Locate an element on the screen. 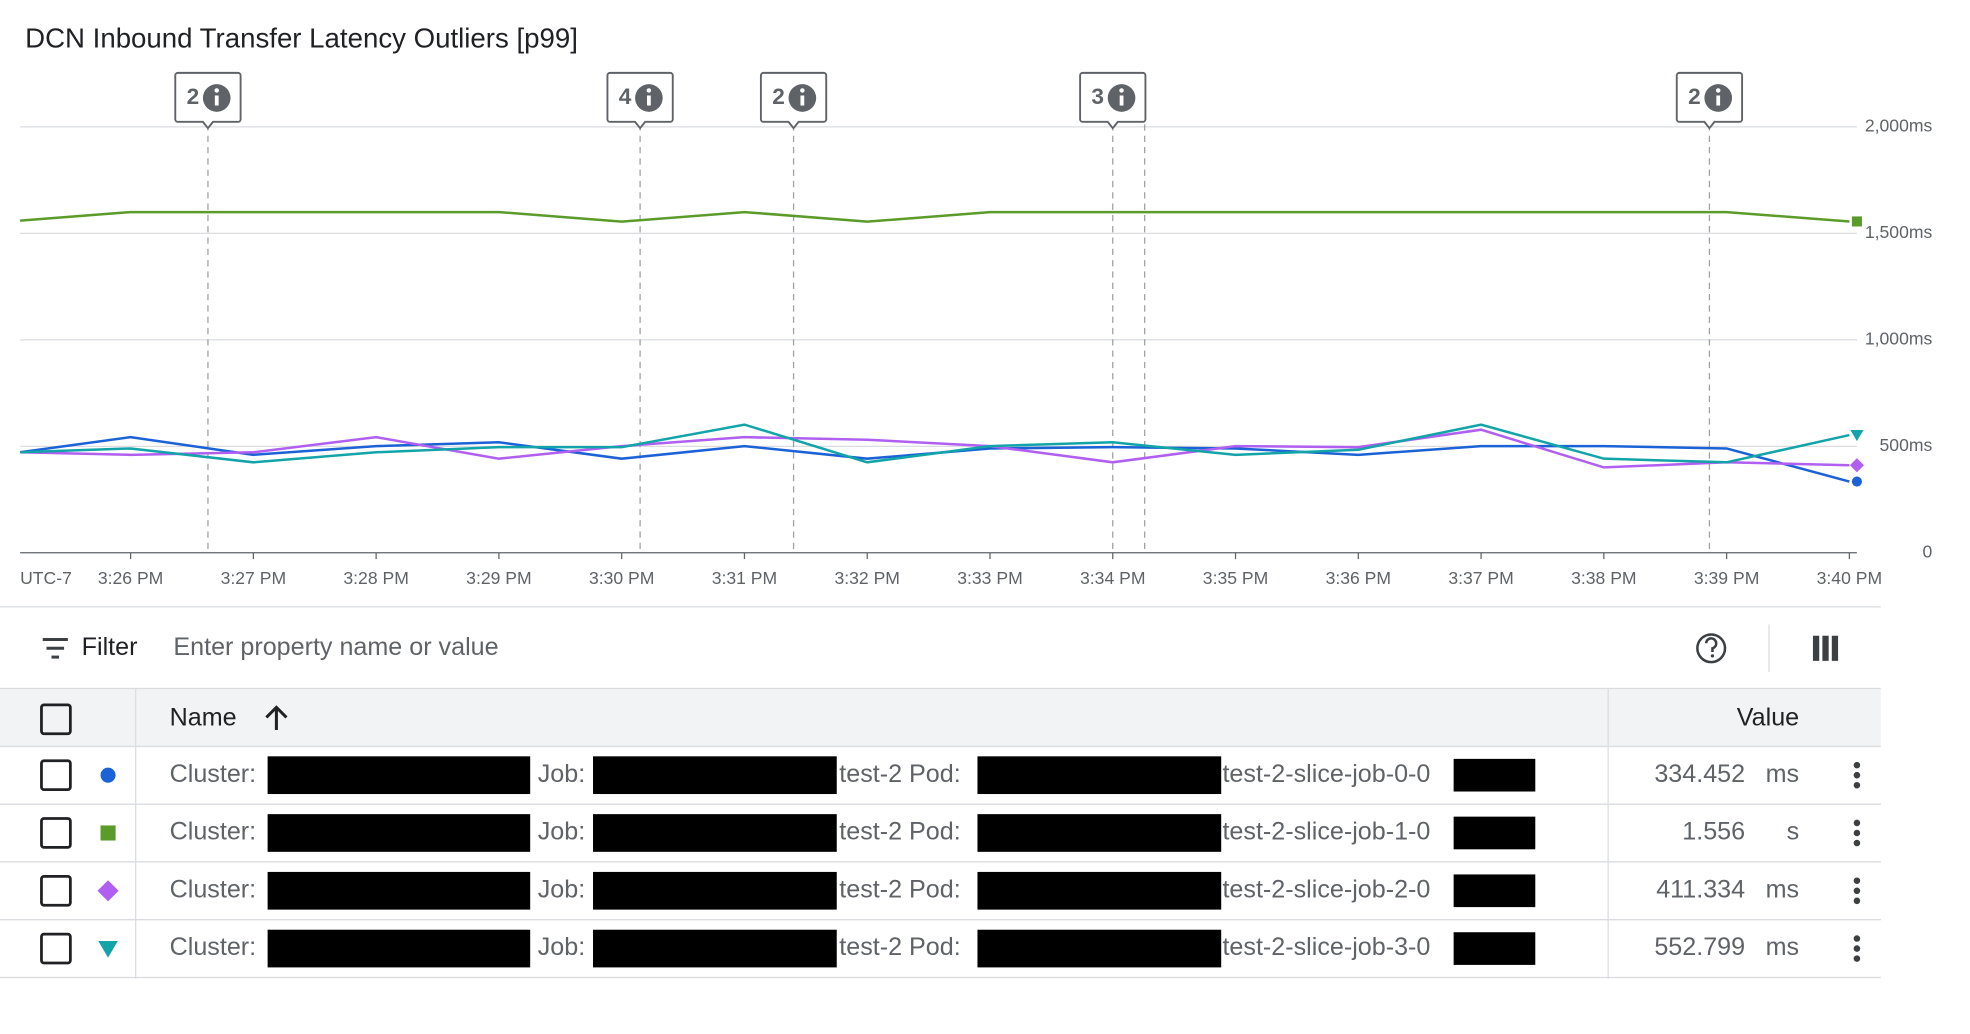  x-tick-label: 3:27 PM is located at coordinates (253, 578).